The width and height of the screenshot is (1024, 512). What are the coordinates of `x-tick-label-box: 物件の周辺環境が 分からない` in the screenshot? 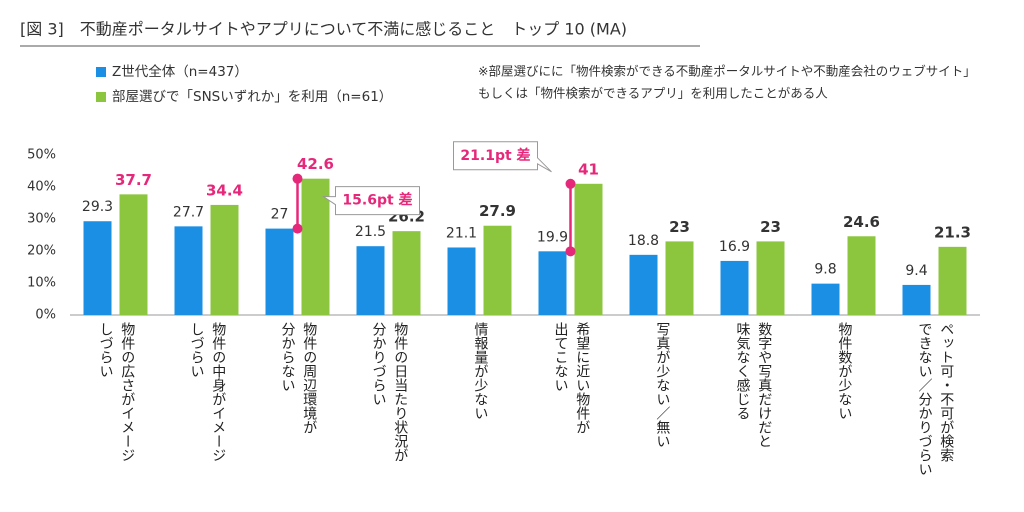 It's located at (298, 378).